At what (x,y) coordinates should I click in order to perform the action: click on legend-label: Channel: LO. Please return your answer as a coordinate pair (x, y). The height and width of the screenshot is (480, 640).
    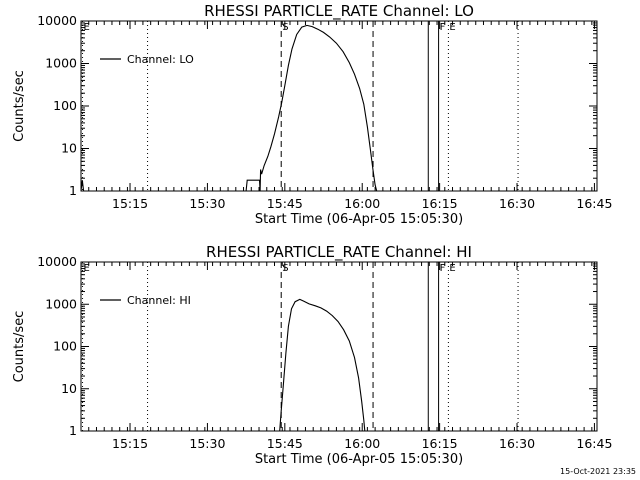
    Looking at the image, I should click on (160, 59).